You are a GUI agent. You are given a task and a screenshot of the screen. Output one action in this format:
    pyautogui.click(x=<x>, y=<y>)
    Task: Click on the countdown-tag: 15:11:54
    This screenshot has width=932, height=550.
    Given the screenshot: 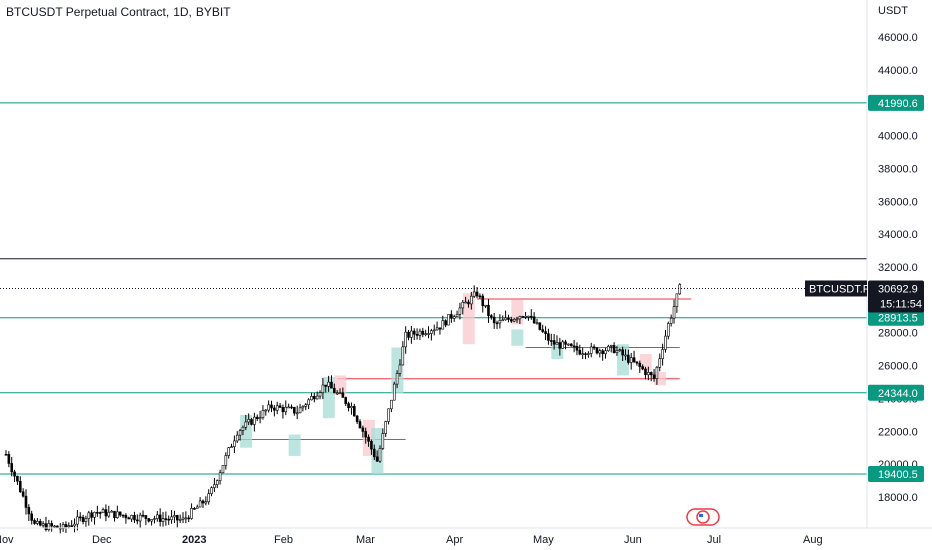 What is the action you would take?
    pyautogui.click(x=901, y=304)
    